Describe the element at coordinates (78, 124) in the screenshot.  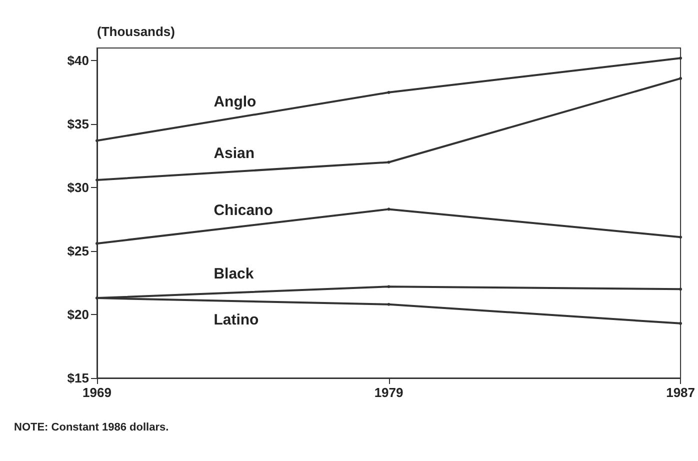
I see `y-tick-label: $35` at that location.